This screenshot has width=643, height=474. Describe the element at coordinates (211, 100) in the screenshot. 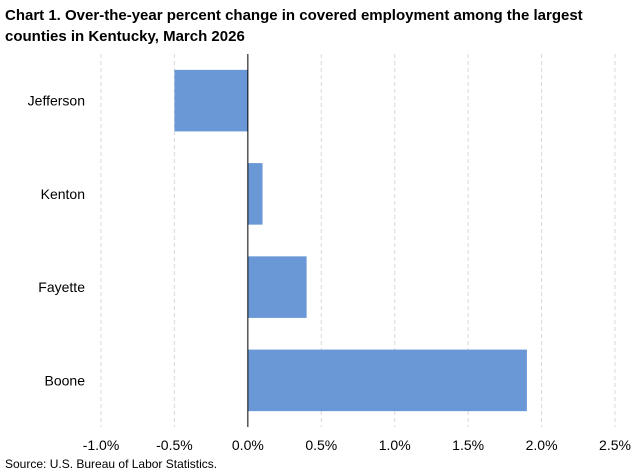

I see `bar-jefferson` at that location.